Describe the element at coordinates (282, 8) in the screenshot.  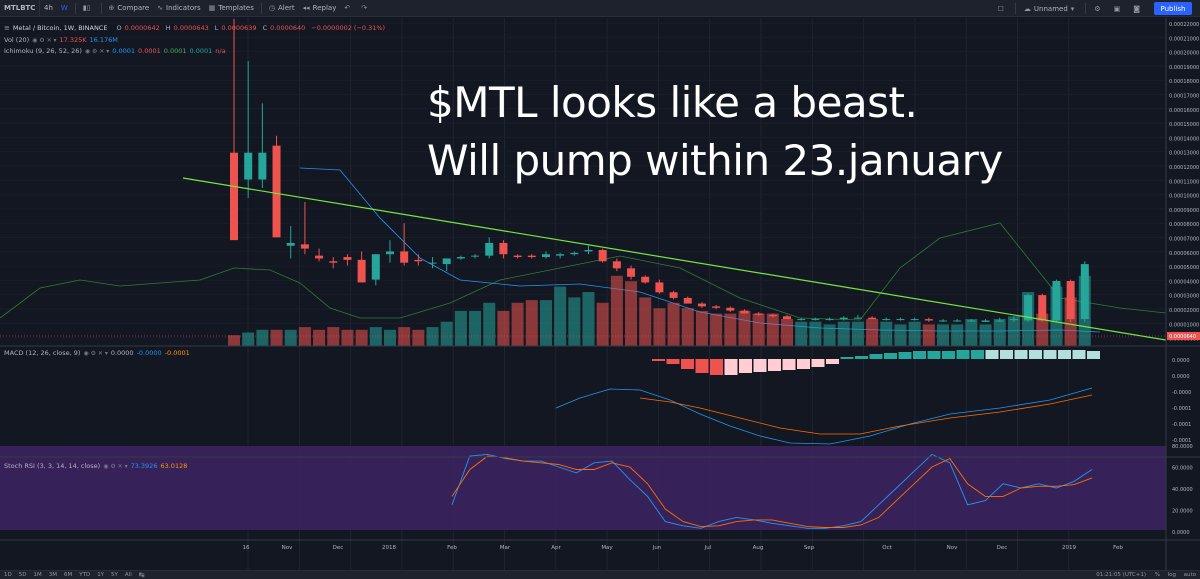
I see `alert-button: ◷ Alert` at that location.